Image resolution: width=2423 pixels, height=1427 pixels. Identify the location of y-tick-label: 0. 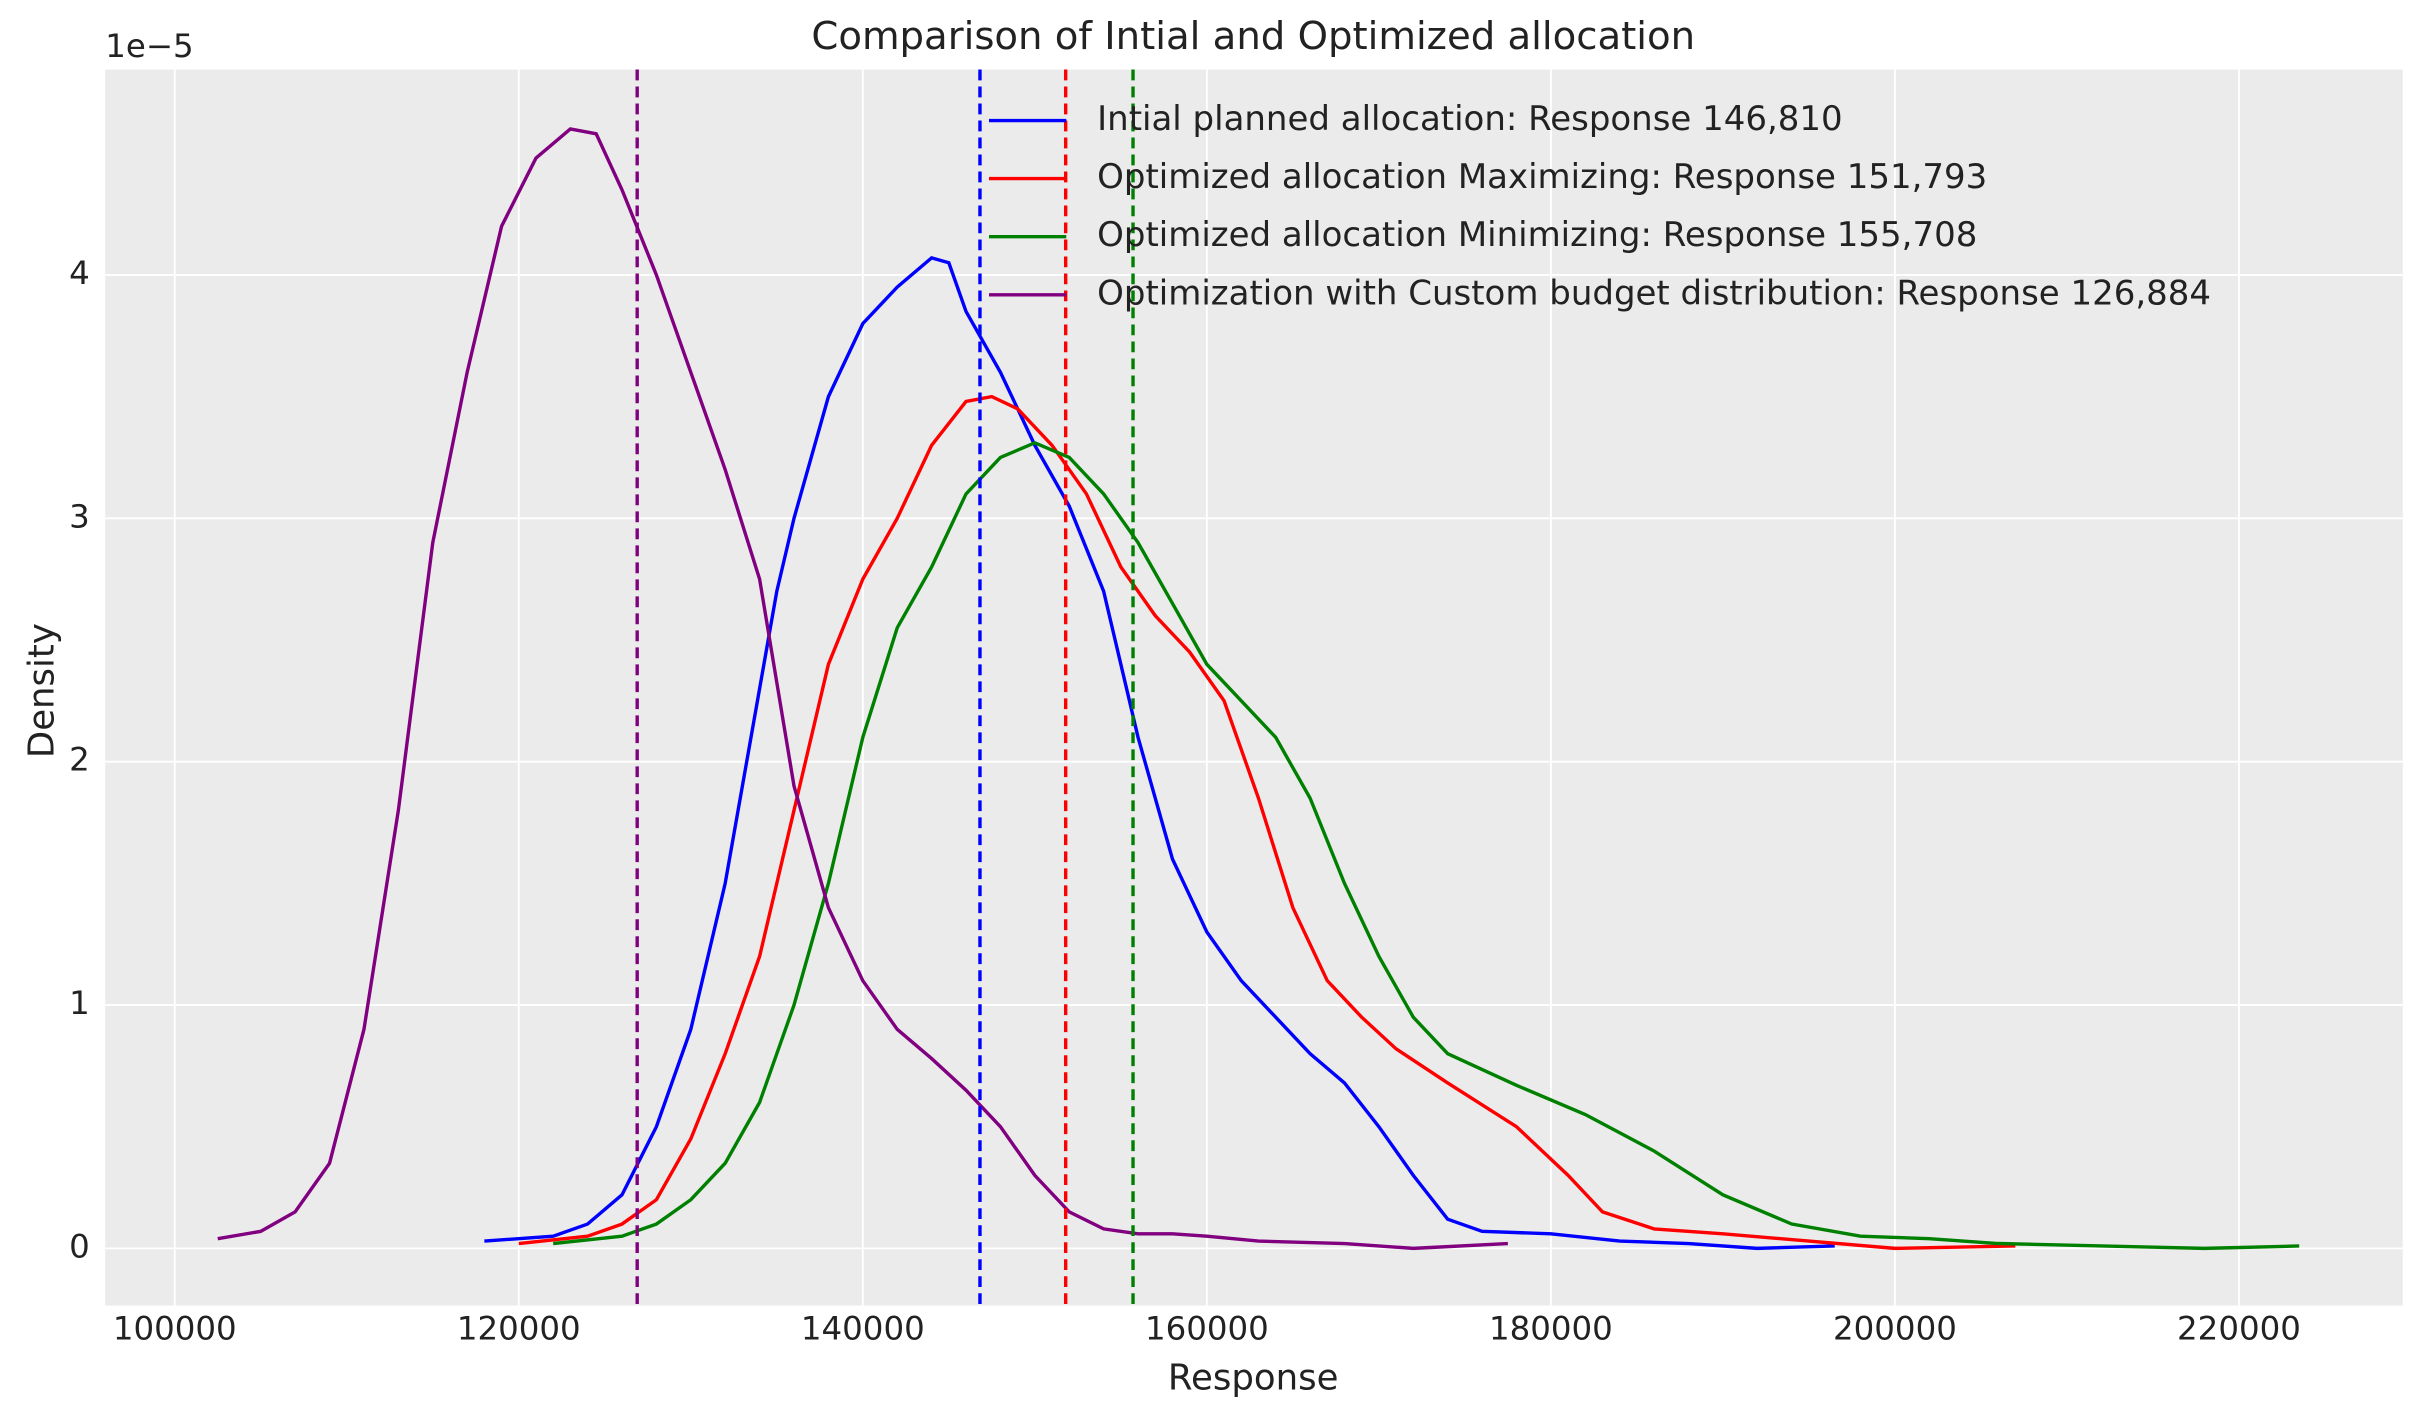
(79, 1246).